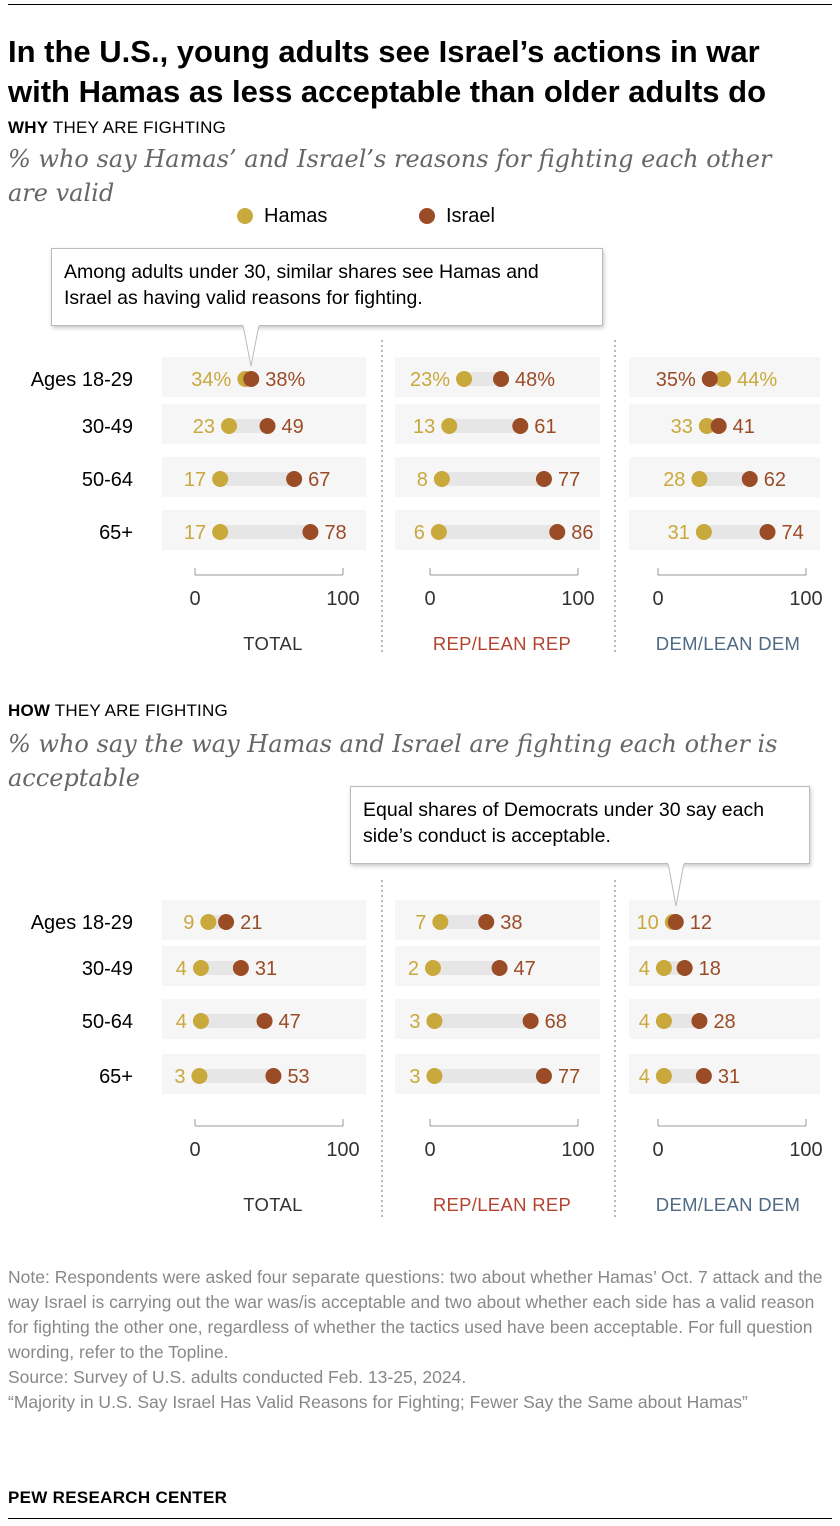  I want to click on legend-israel-dot, so click(427, 216).